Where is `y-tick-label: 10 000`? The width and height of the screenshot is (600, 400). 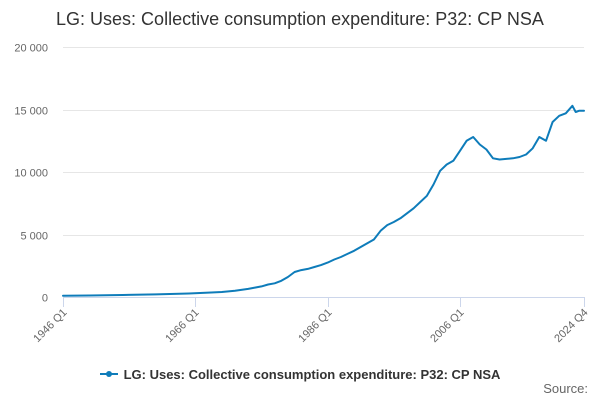
y-tick-label: 10 000 is located at coordinates (31, 174).